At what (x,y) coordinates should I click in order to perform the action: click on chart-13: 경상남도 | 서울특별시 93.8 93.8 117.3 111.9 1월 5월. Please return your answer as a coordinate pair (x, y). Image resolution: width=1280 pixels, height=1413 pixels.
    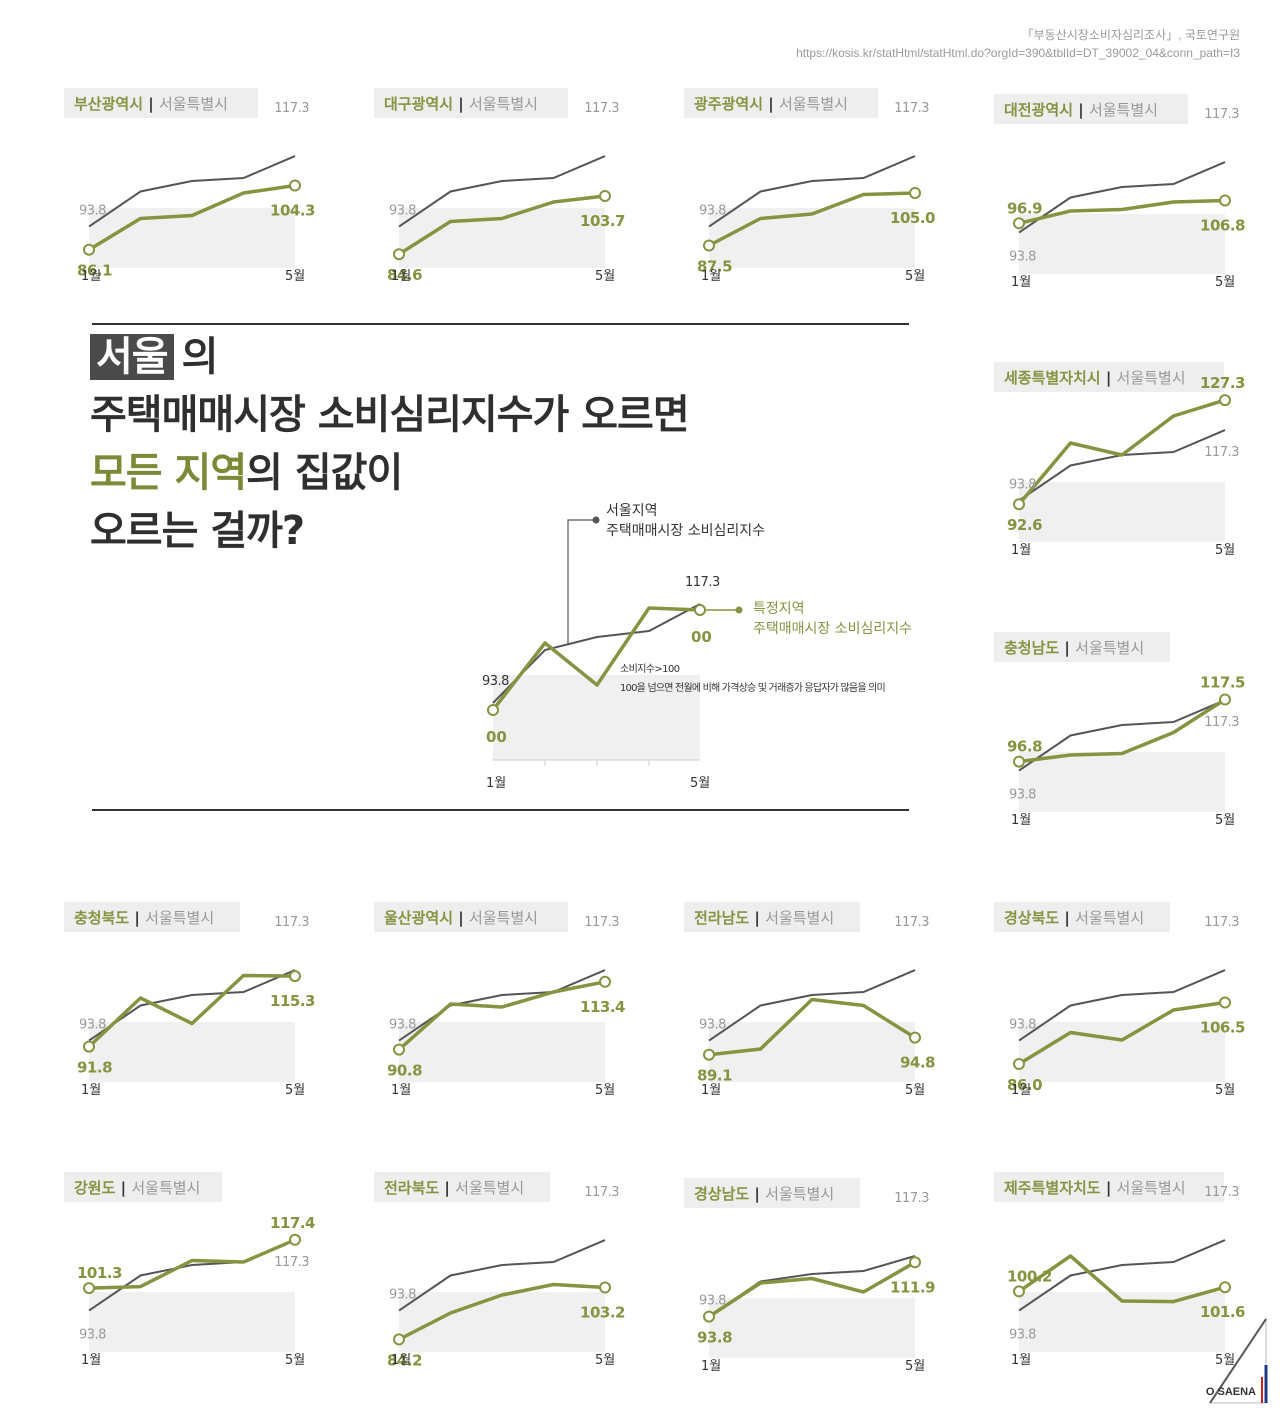
    Looking at the image, I should click on (810, 1276).